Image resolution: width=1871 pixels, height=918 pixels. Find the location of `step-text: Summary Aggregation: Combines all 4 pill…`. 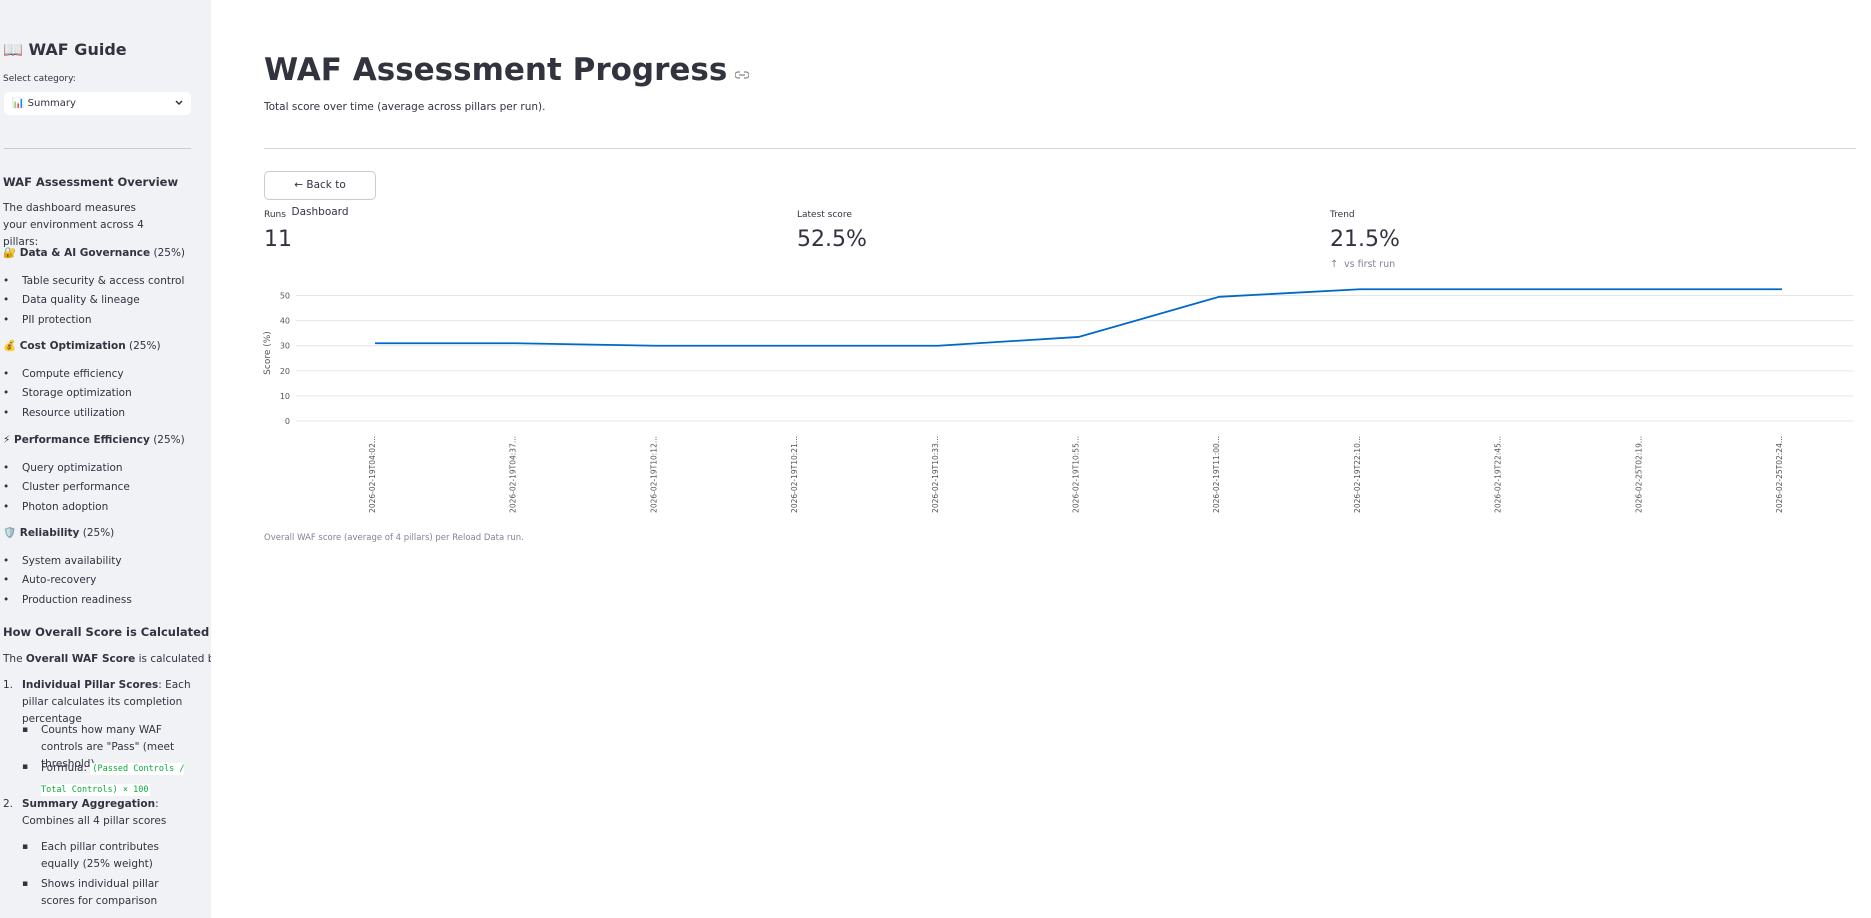

step-text: Summary Aggregation: Combines all 4 pill… is located at coordinates (107, 813).